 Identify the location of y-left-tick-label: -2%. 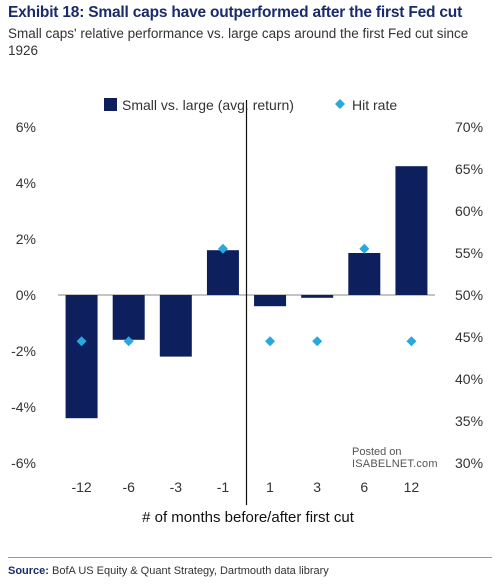
(23, 351).